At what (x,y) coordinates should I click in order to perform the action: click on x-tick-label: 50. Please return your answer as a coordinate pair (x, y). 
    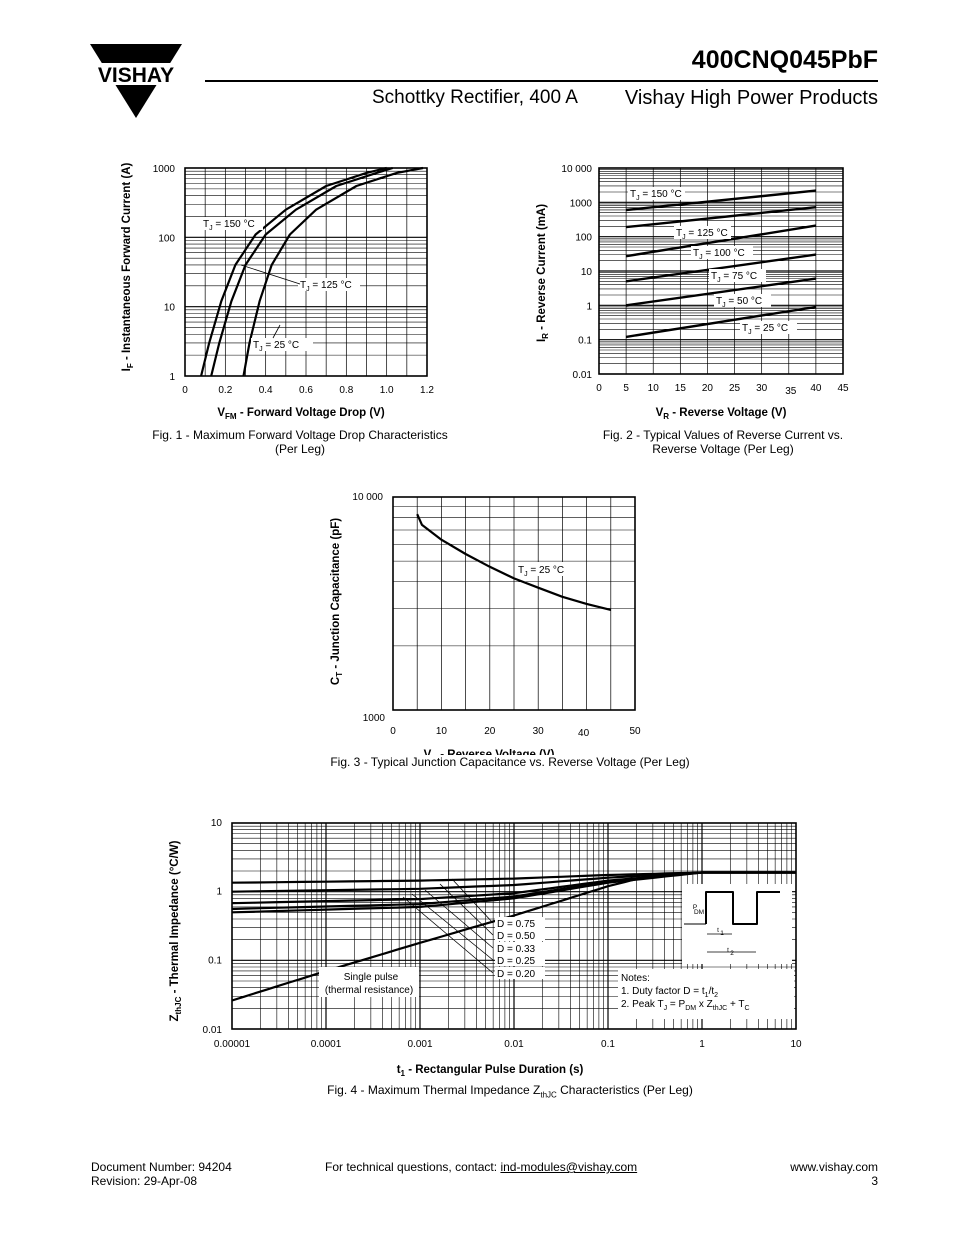
    Looking at the image, I should click on (635, 731).